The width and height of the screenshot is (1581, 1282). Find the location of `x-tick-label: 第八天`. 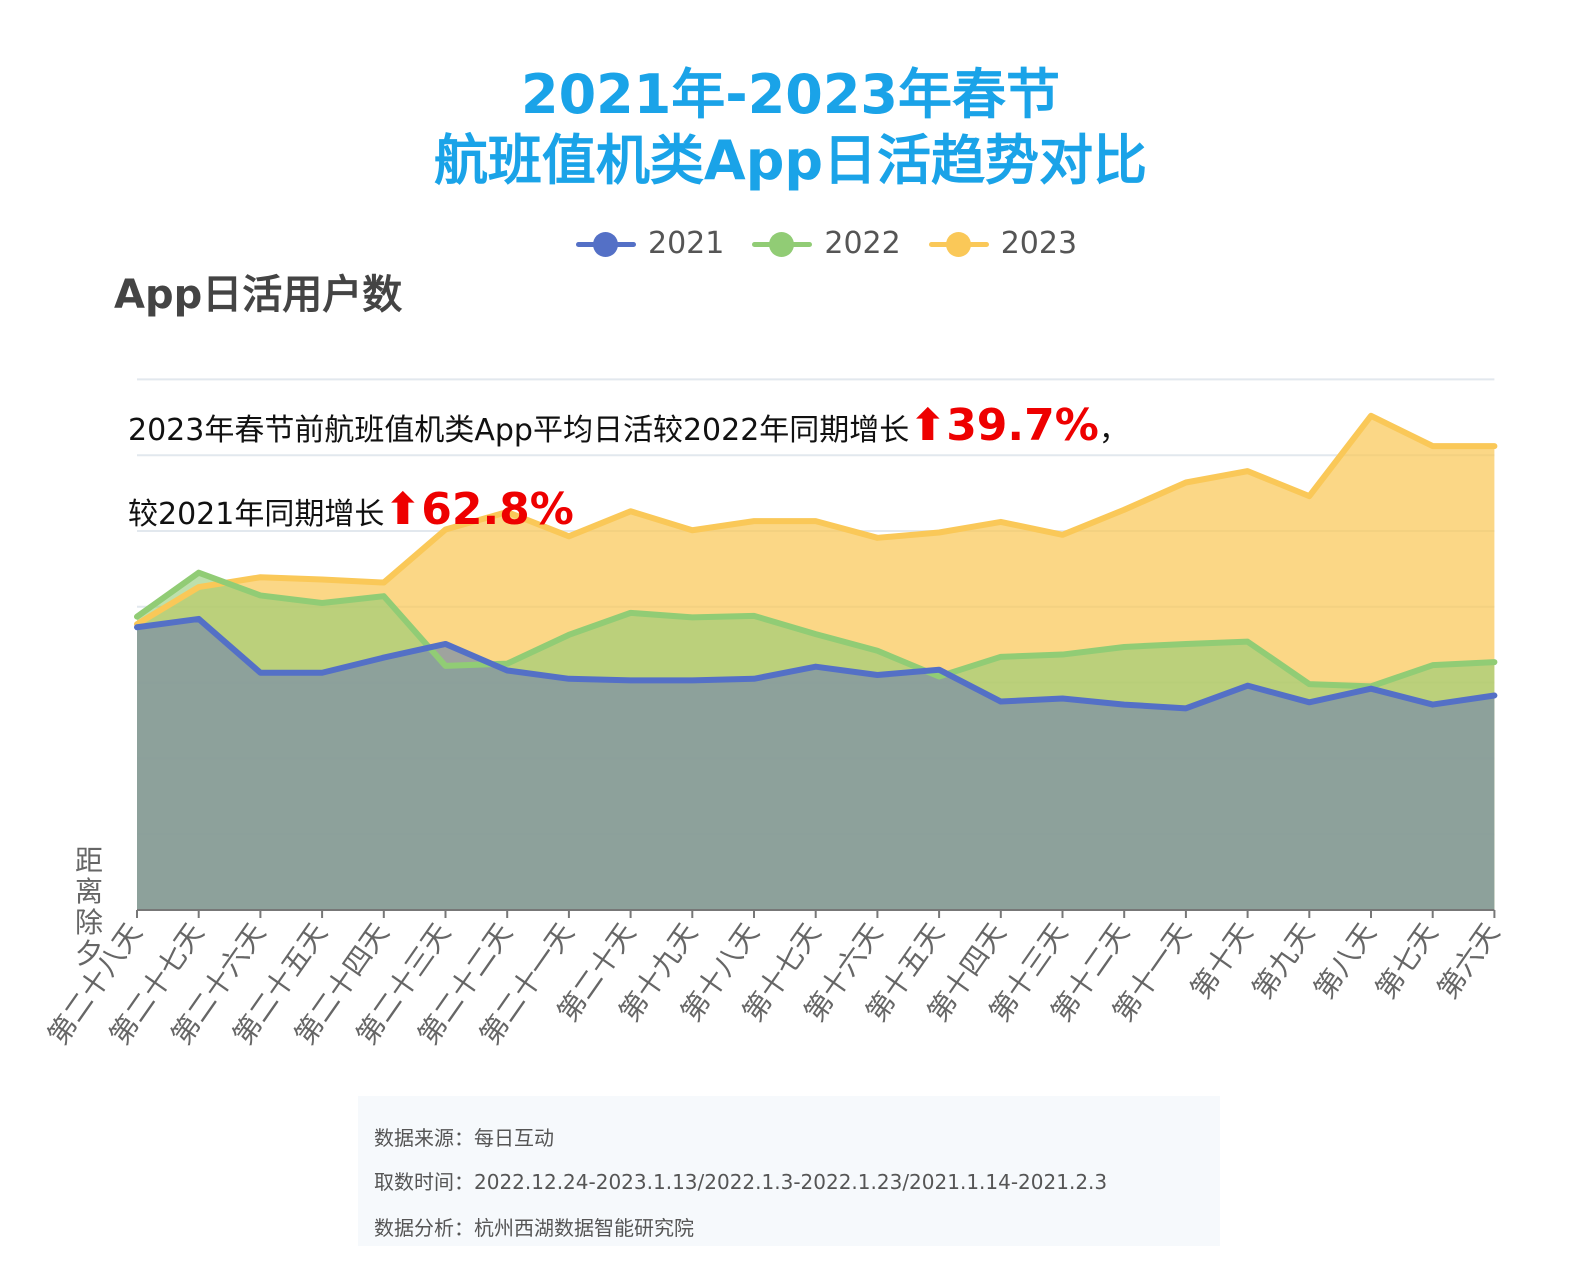

x-tick-label: 第八天 is located at coordinates (1345, 961).